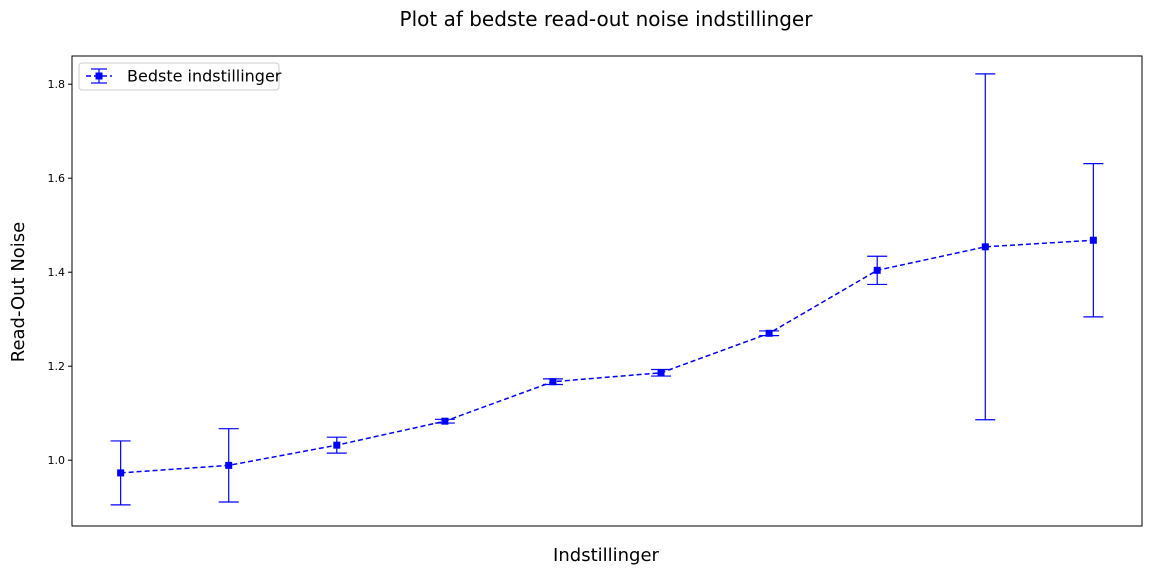  I want to click on y-tick-label: 1.0, so click(57, 460).